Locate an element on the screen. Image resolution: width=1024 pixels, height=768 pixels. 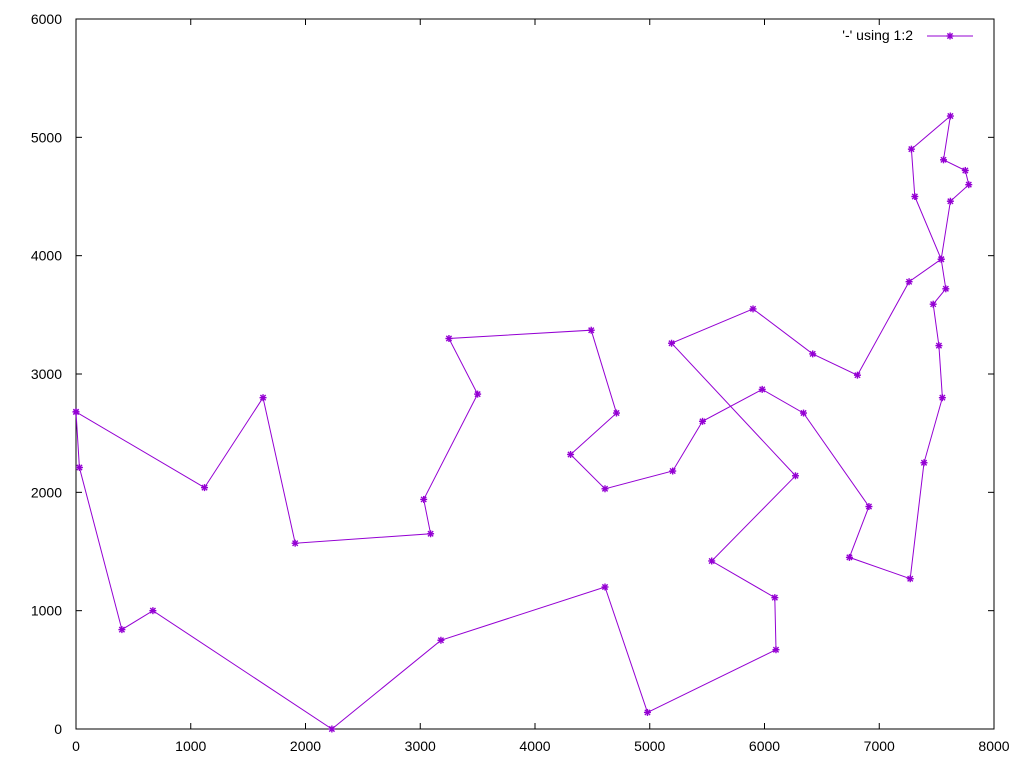
x-tick-label: 4000 is located at coordinates (534, 746).